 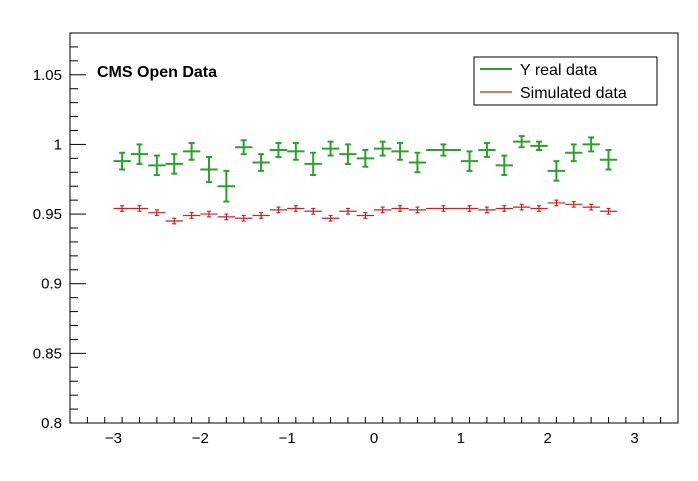 What do you see at coordinates (573, 93) in the screenshot?
I see `legend-label-simulated: Simulated data` at bounding box center [573, 93].